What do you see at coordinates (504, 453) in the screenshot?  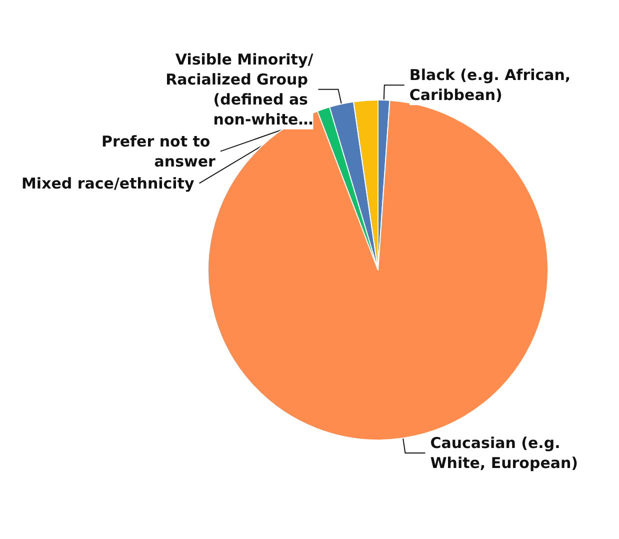 I see `slice-label: Caucasian (e.g. White, European)` at bounding box center [504, 453].